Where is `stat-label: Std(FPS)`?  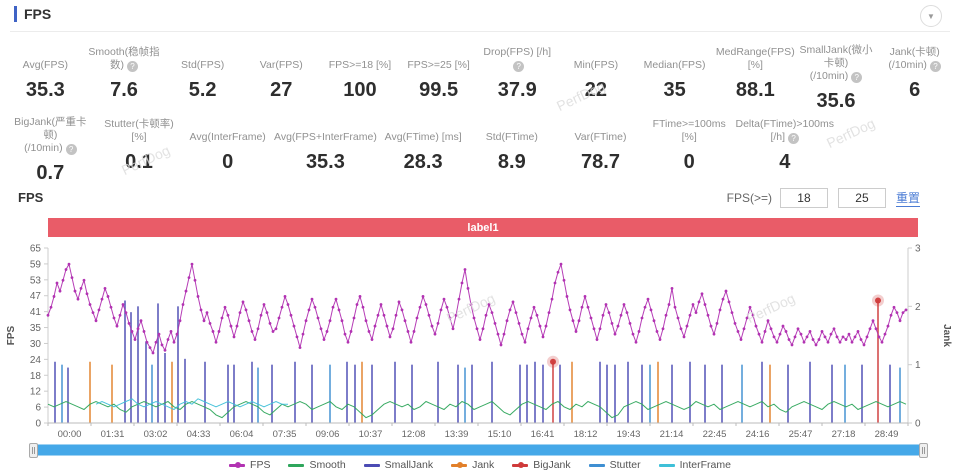
stat-label: Std(FPS) is located at coordinates (203, 65).